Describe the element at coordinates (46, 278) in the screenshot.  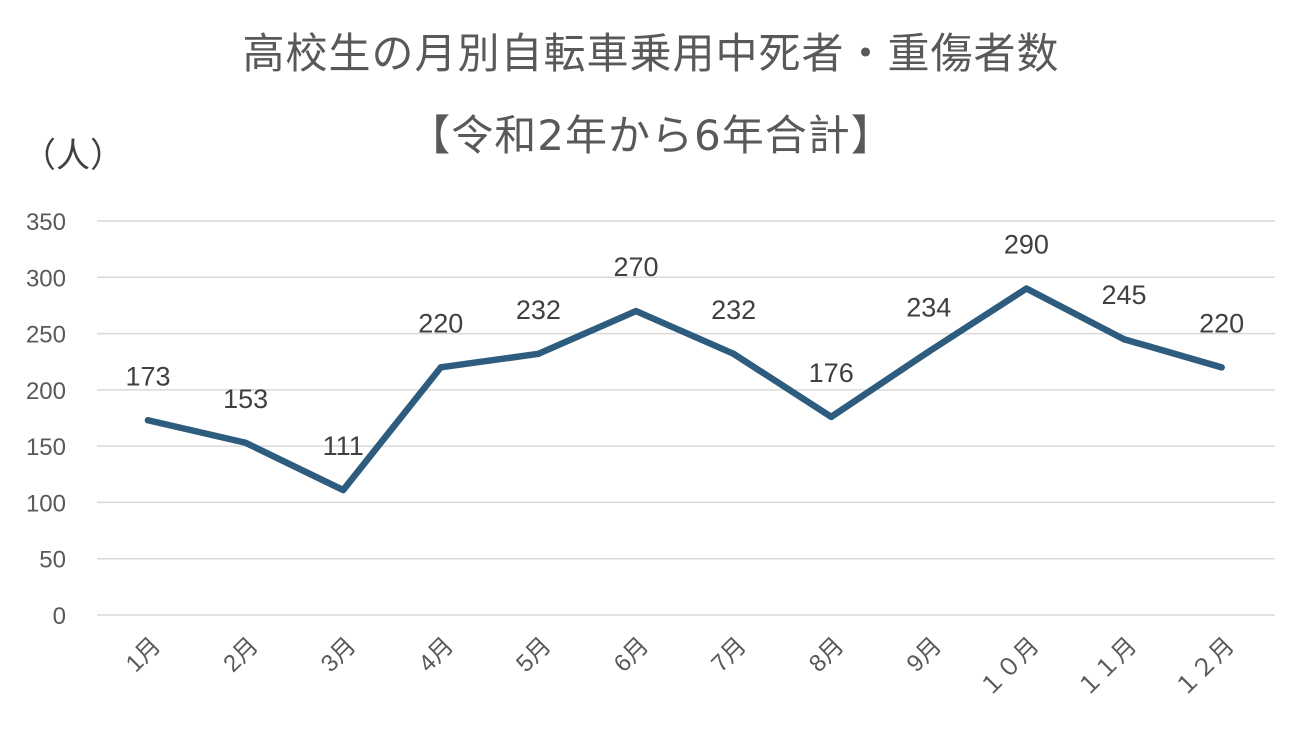
I see `y-tick-label: 300` at that location.